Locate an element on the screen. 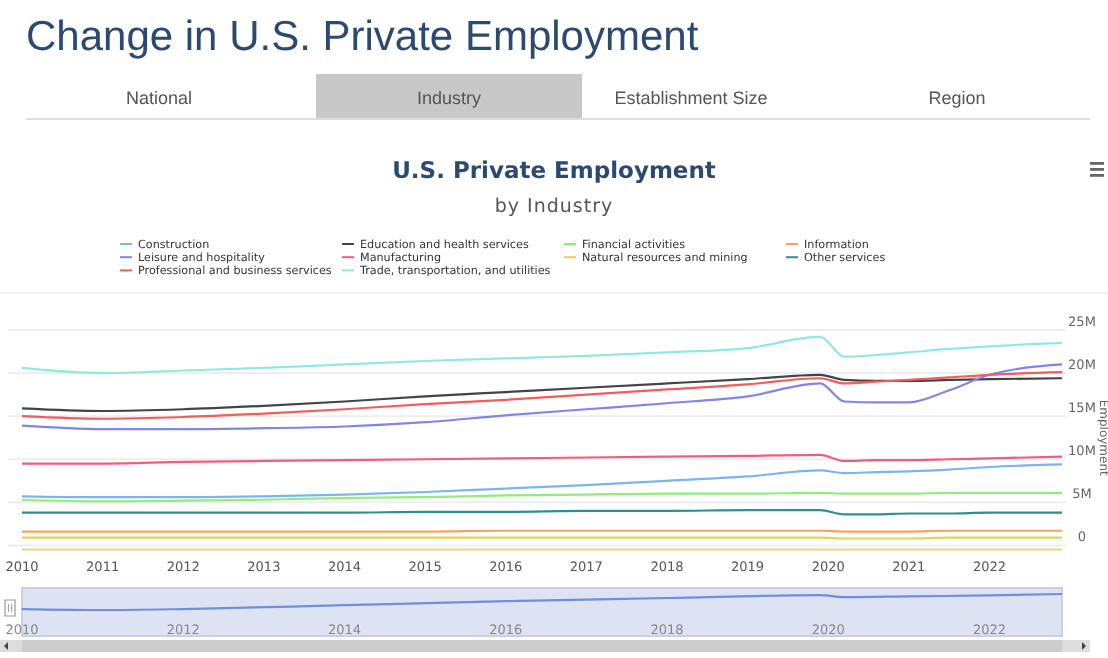 This screenshot has width=1108, height=658. text: Industry is located at coordinates (449, 98).